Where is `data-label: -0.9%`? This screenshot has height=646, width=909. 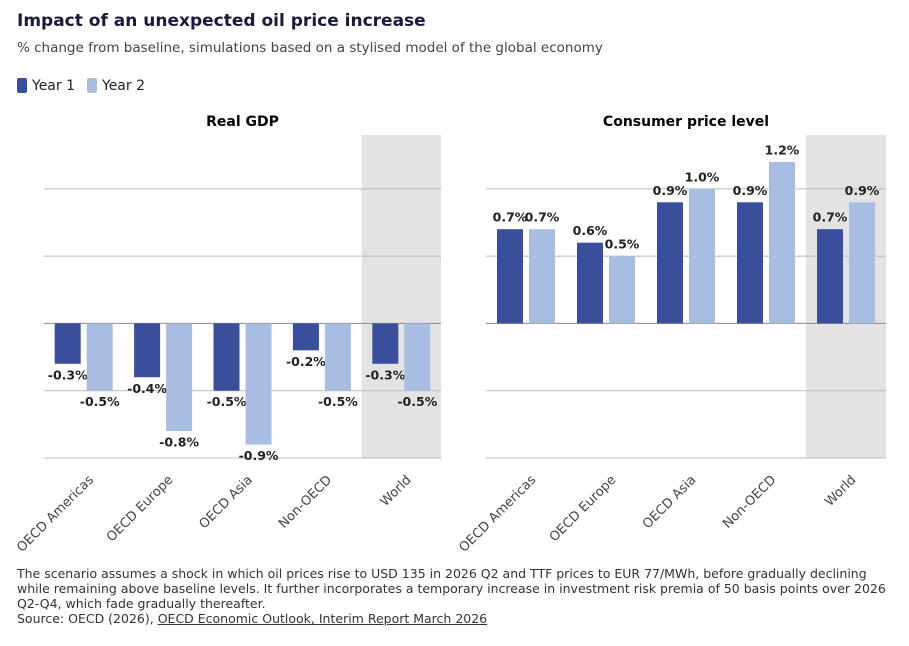
data-label: -0.9% is located at coordinates (259, 455).